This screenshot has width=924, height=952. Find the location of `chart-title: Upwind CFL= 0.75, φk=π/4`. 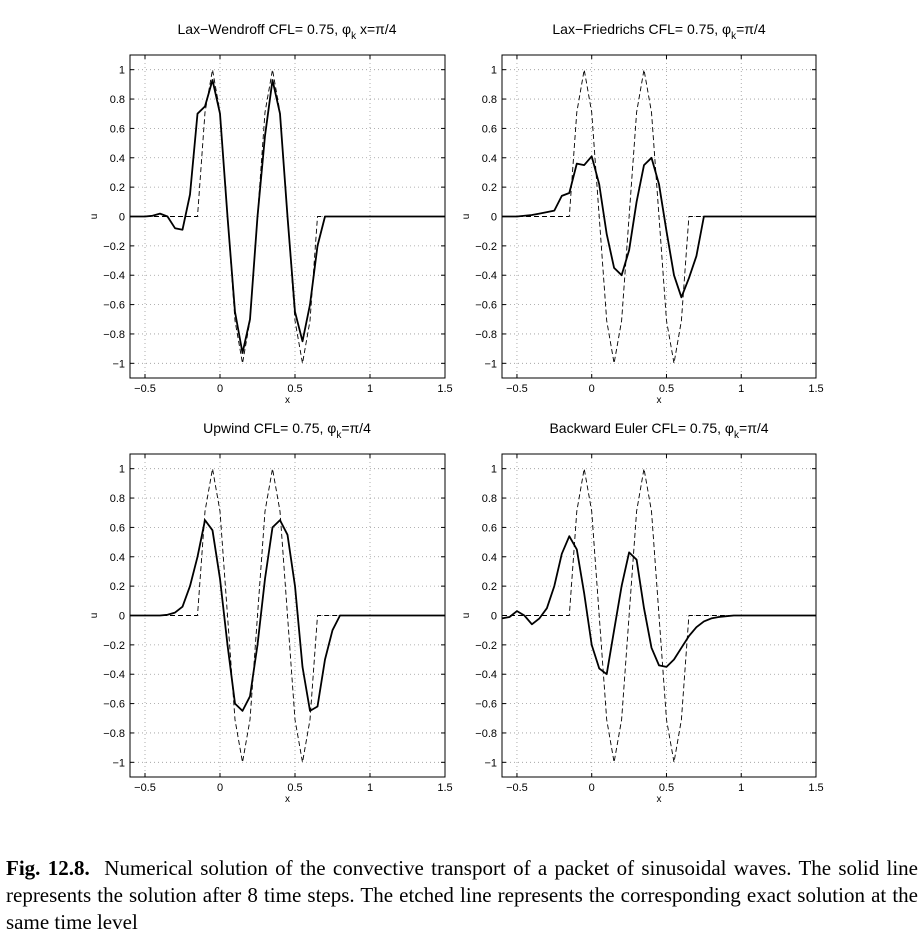

chart-title: Upwind CFL= 0.75, φk=π/4 is located at coordinates (287, 430).